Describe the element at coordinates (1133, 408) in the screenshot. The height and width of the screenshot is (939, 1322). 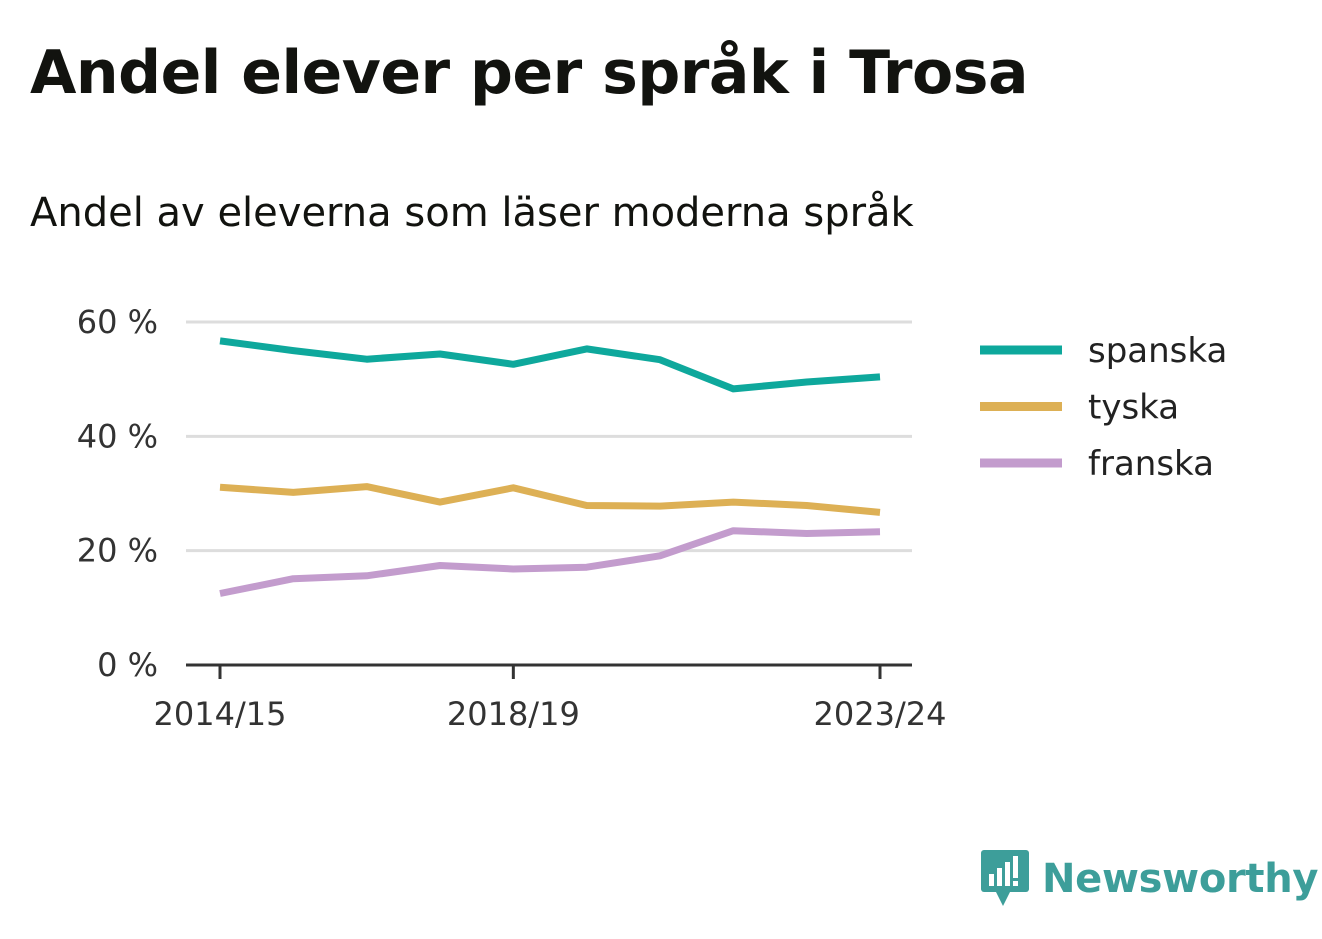
I see `legend-label-tyska: tyska` at that location.